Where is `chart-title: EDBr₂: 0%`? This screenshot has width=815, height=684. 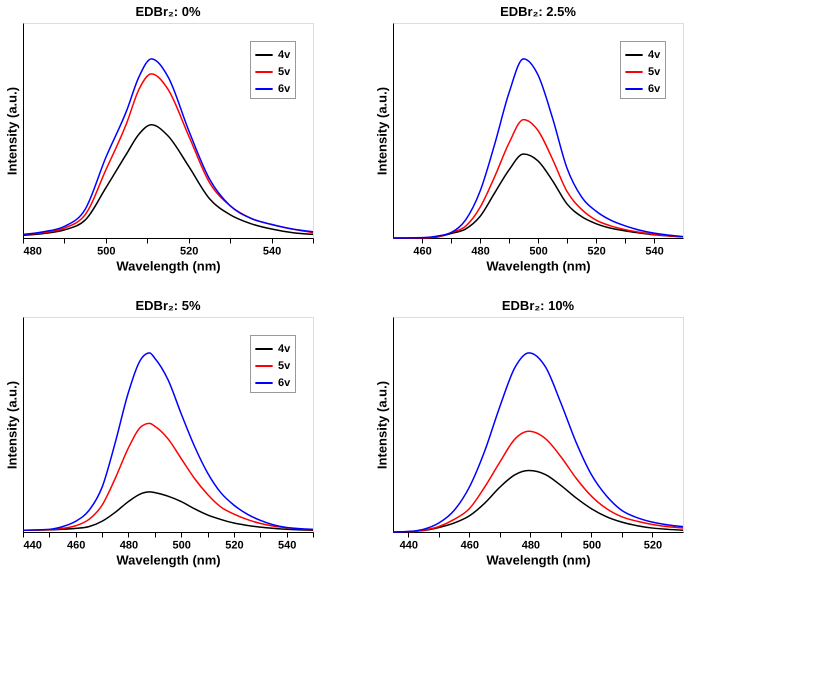 chart-title: EDBr₂: 0% is located at coordinates (168, 11).